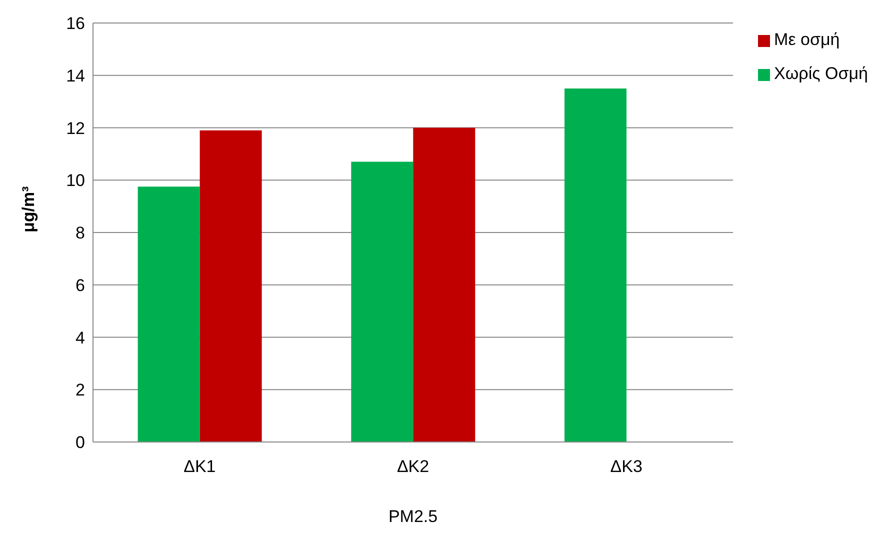 The height and width of the screenshot is (550, 896). I want to click on y-tick-label: 10, so click(75, 180).